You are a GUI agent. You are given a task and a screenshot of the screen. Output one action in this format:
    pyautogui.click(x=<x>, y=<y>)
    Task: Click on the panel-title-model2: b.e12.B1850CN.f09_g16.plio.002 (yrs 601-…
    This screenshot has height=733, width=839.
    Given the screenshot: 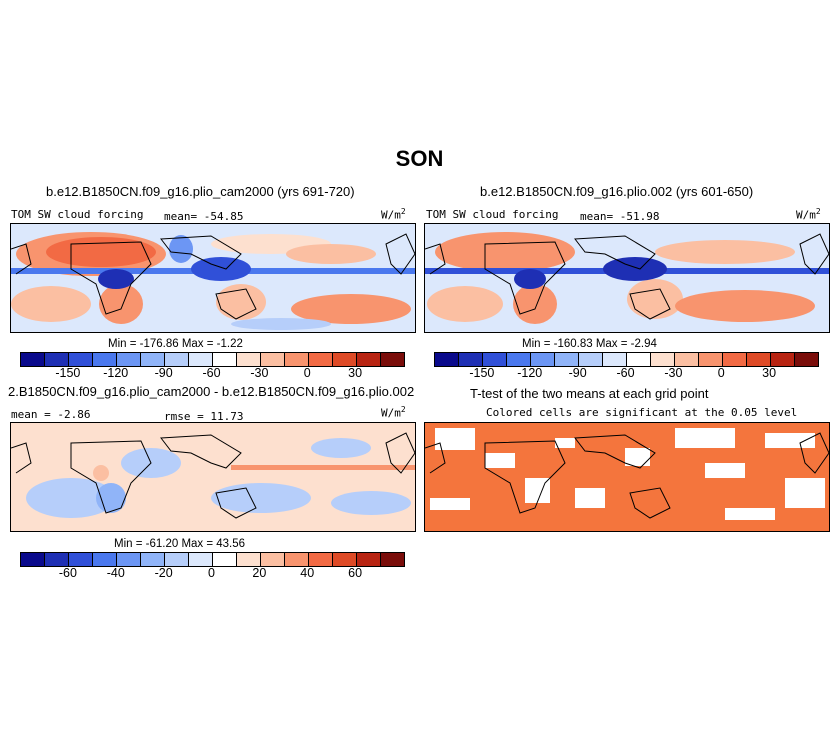 What is the action you would take?
    pyautogui.click(x=617, y=191)
    